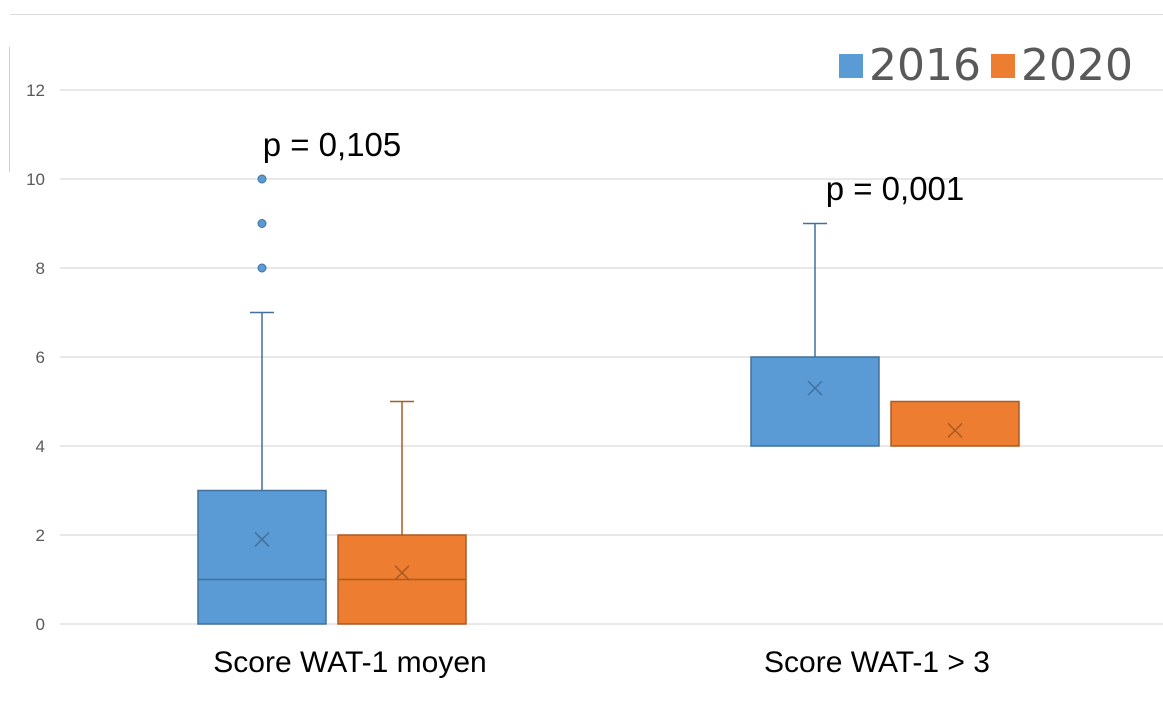 This screenshot has height=706, width=1163. I want to click on legend-swatch-2020, so click(1003, 65).